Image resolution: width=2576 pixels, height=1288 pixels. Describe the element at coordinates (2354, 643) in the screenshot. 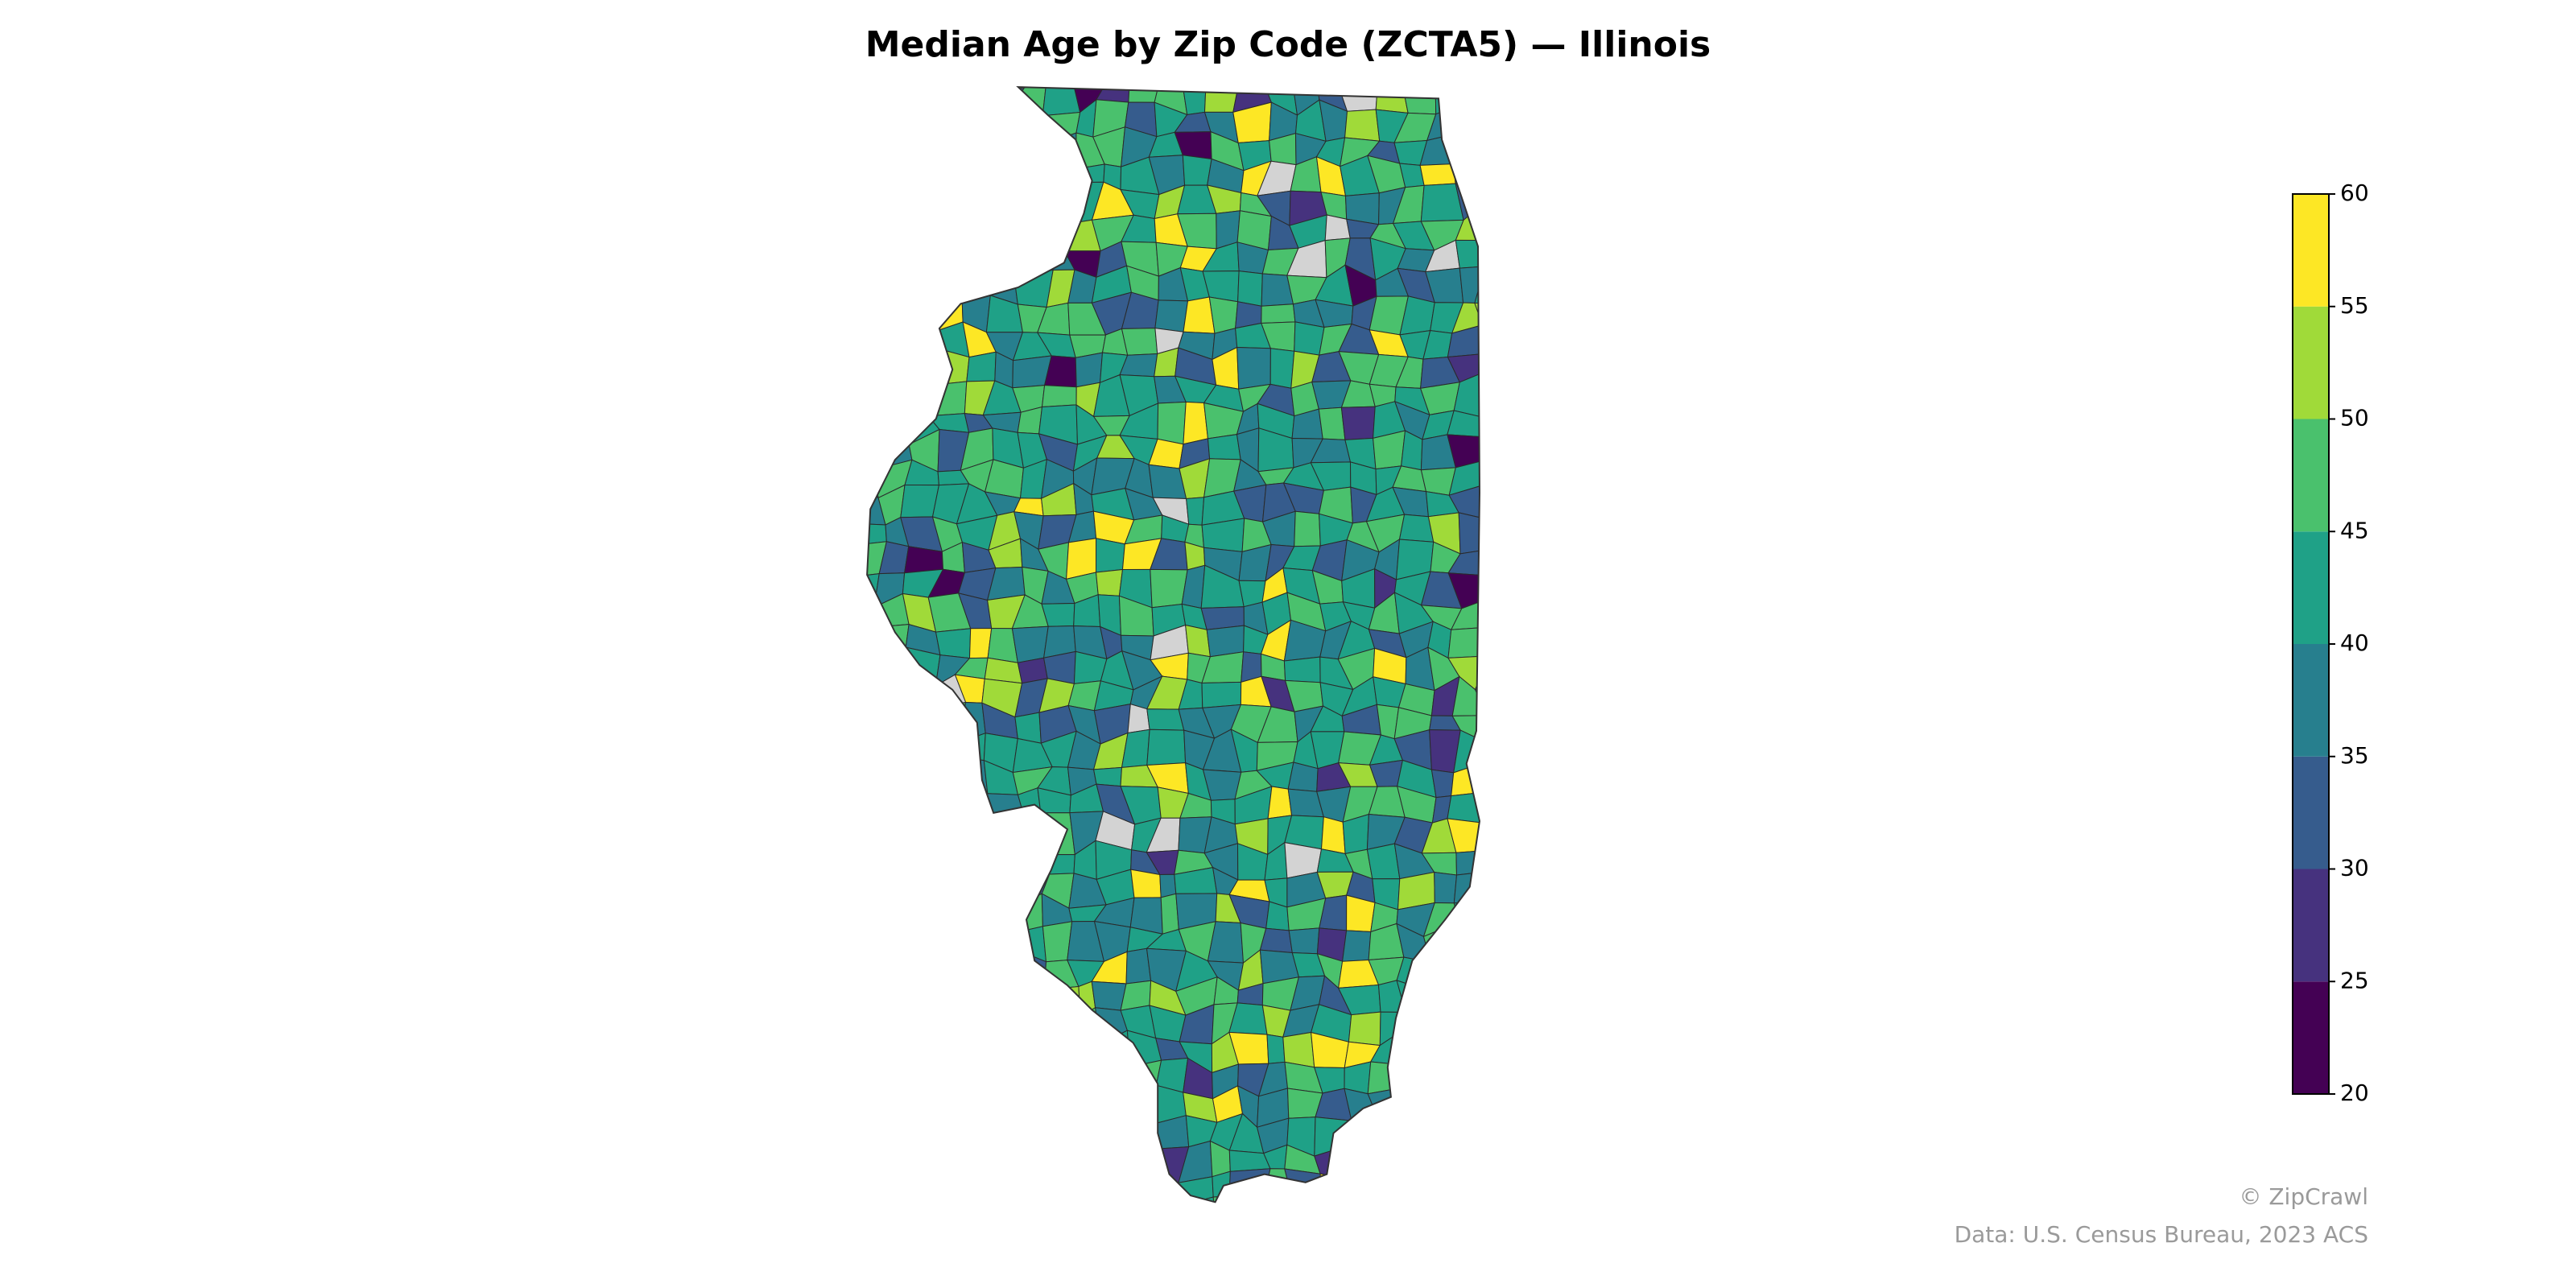

I see `colorbar-tick-label: 40` at that location.